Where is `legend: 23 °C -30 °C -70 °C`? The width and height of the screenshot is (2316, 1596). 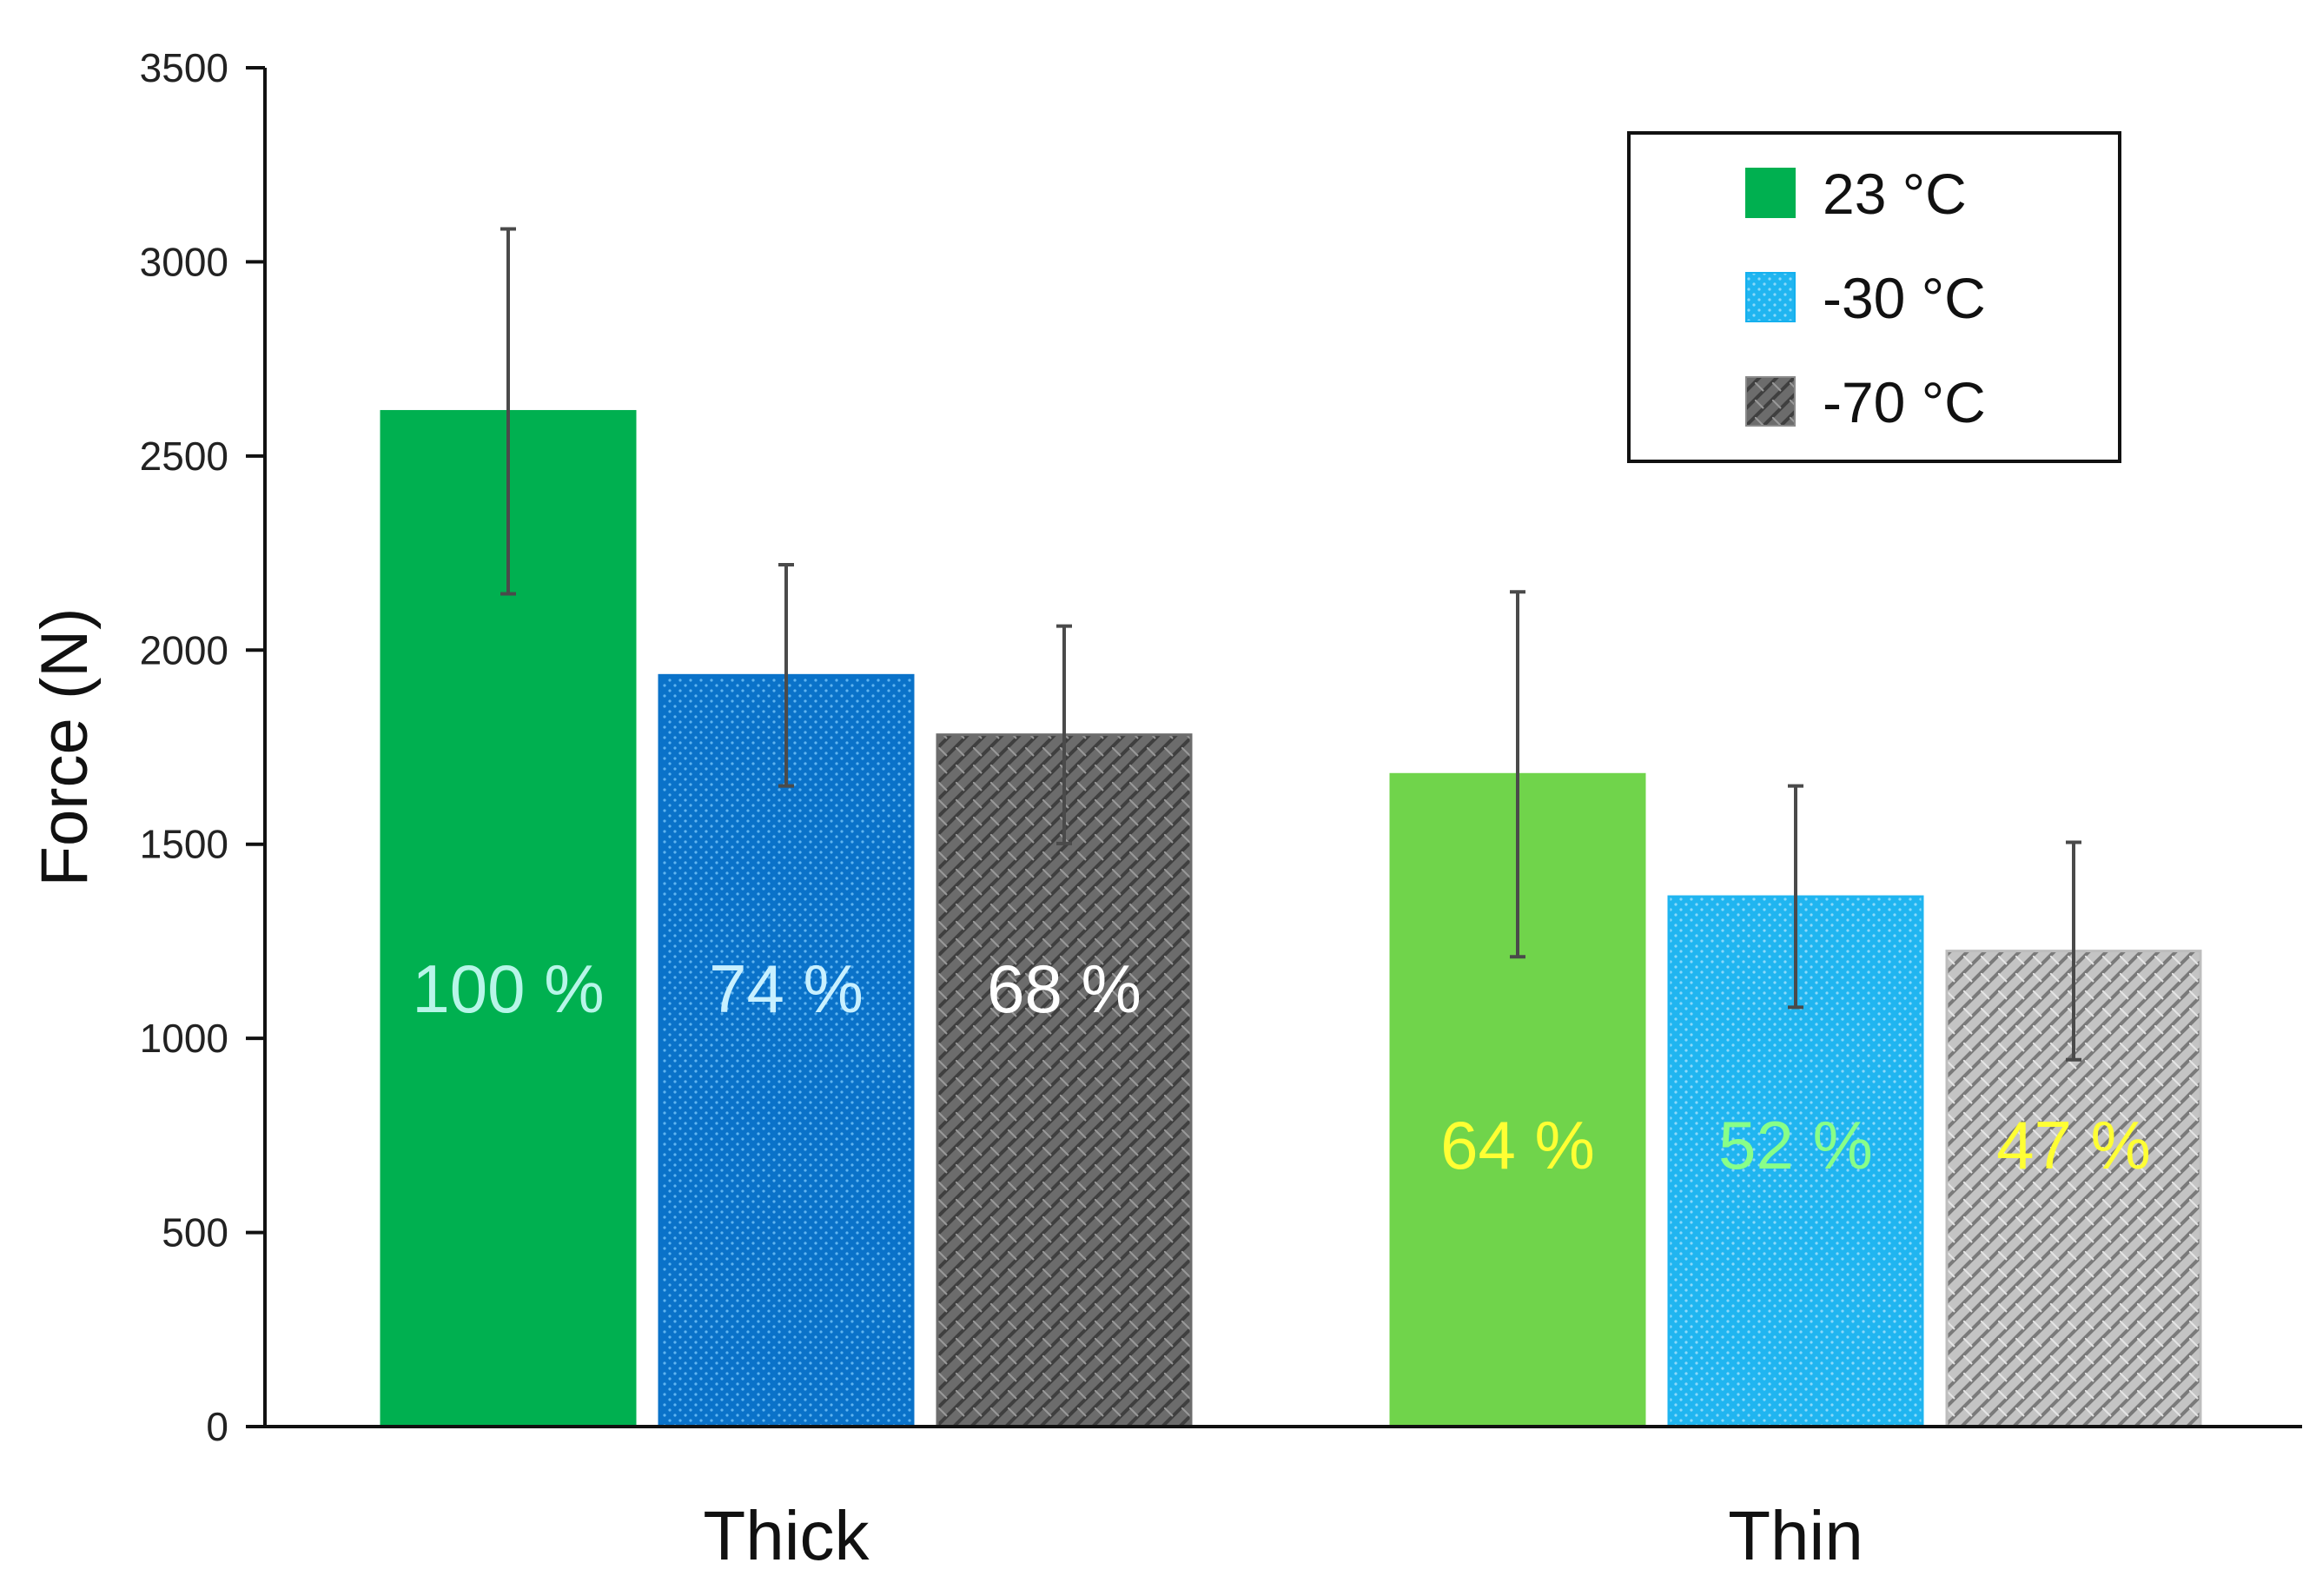 legend: 23 °C -30 °C -70 °C is located at coordinates (1874, 297).